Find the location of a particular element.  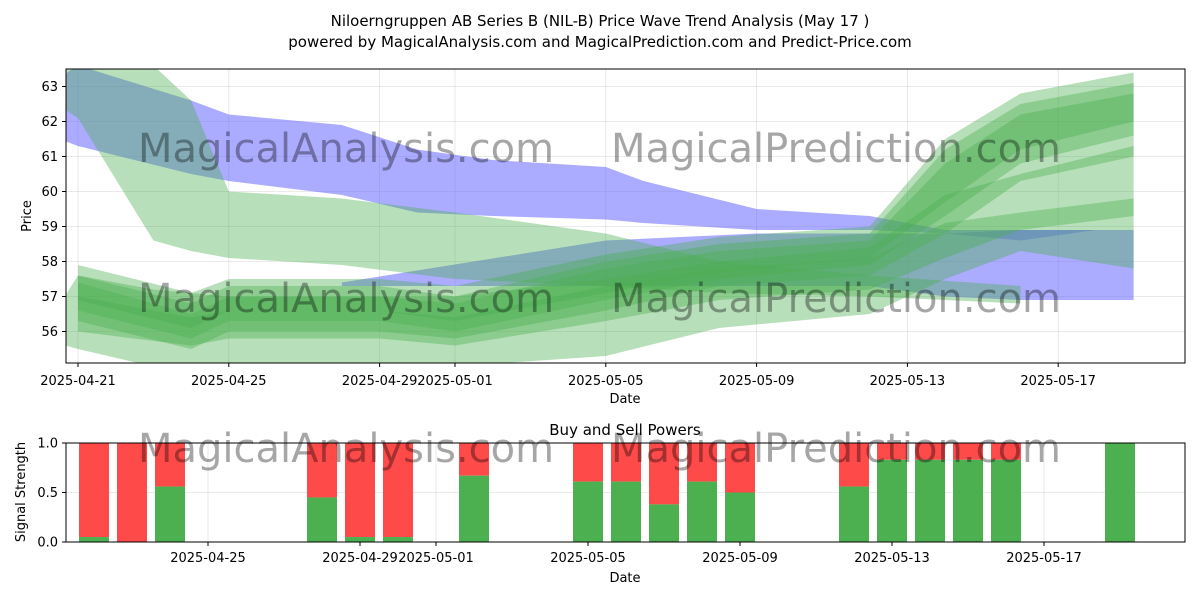

watermark-right-mid: MagicalPrediction.com is located at coordinates (836, 299).